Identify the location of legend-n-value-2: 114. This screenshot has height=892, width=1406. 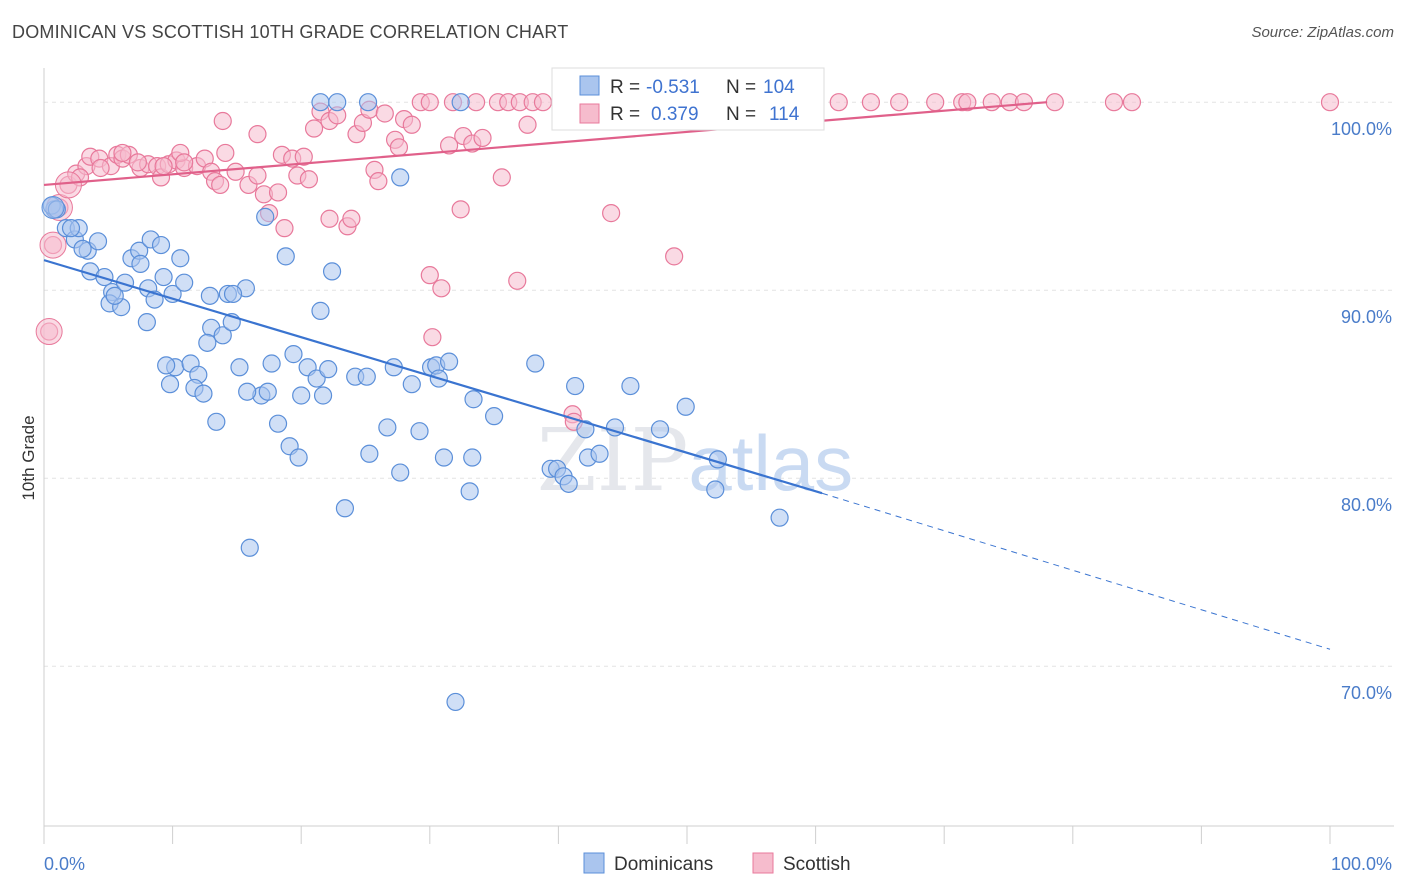
(784, 114).